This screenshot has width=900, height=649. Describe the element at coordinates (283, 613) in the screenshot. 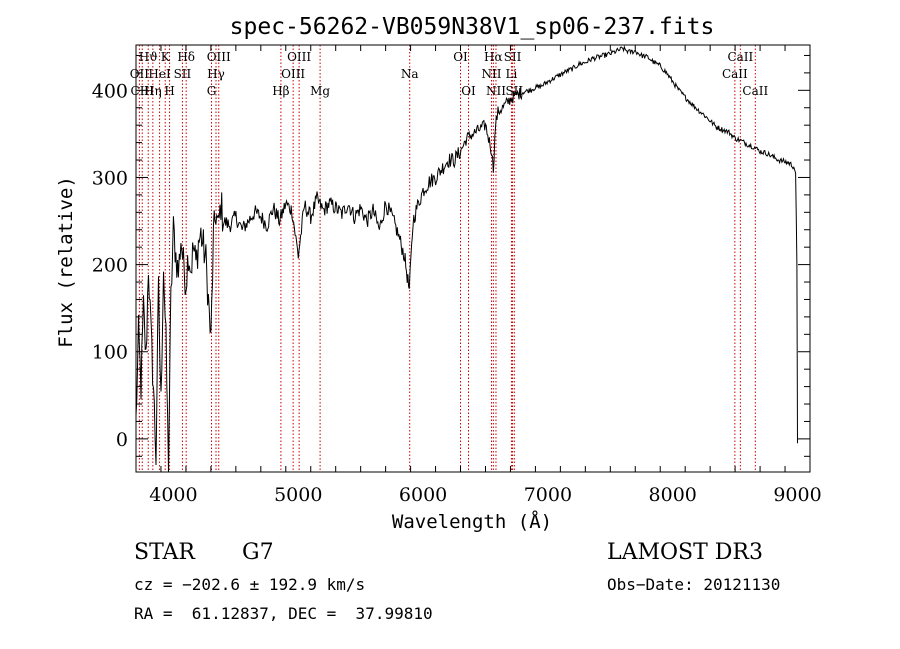

I see `coordinates: RA = 61.12837, DEC = 37.99810` at that location.